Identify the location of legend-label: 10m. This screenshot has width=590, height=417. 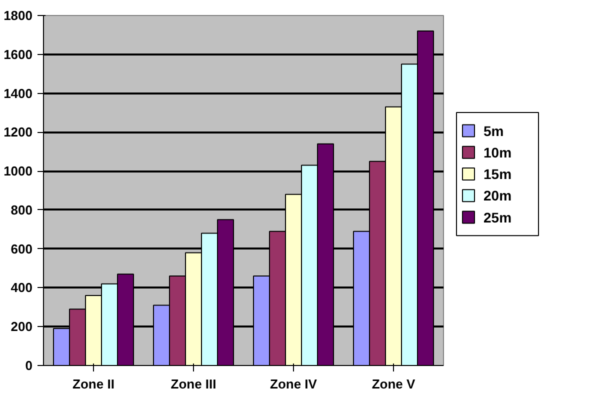
(498, 152).